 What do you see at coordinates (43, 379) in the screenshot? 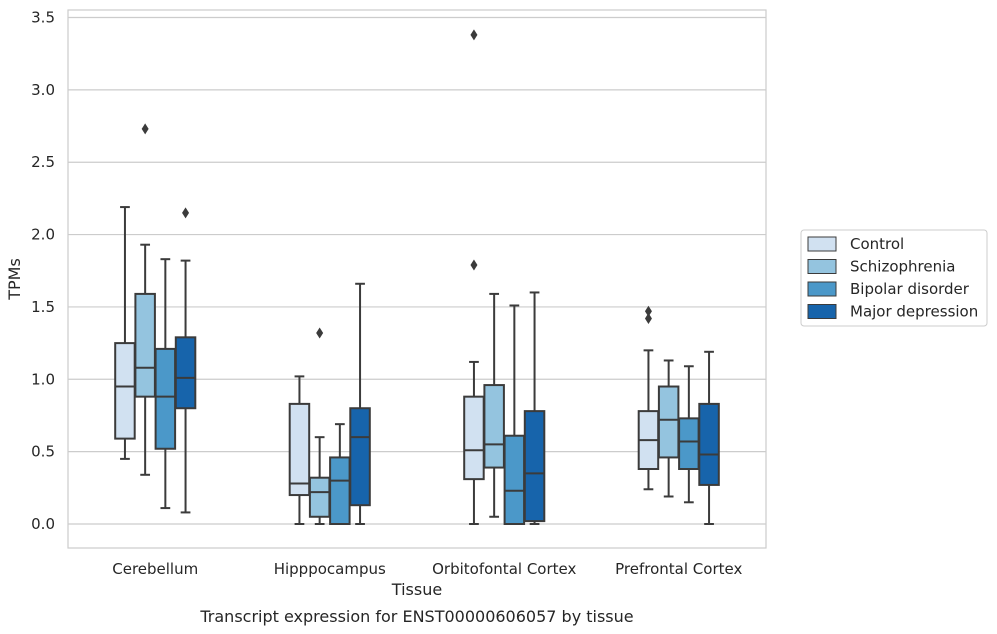
I see `y-tick-label: 1.0` at bounding box center [43, 379].